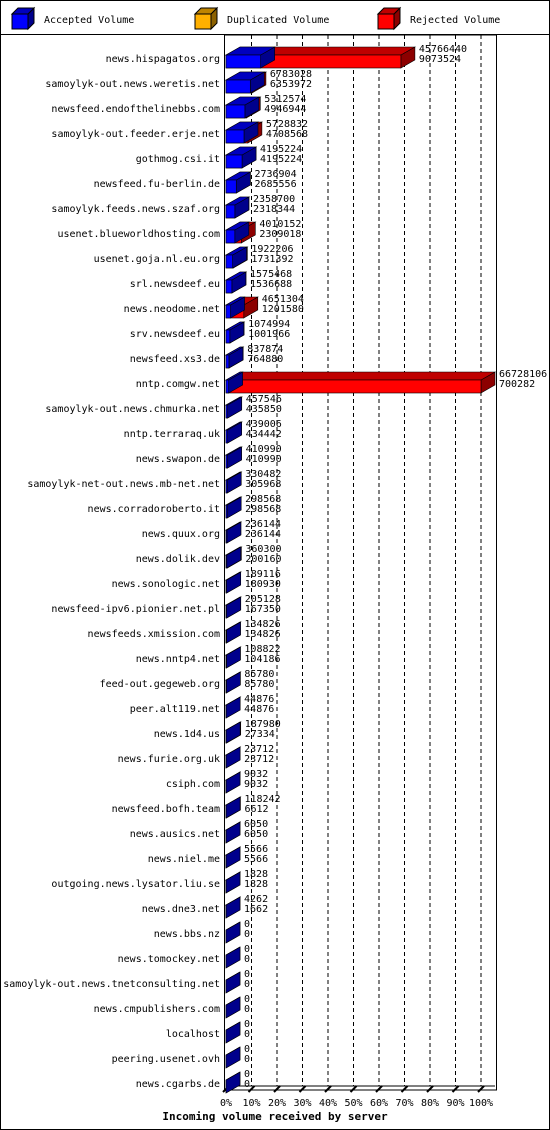  What do you see at coordinates (275, 1116) in the screenshot?
I see `chart-title: Incoming volume received by server` at bounding box center [275, 1116].